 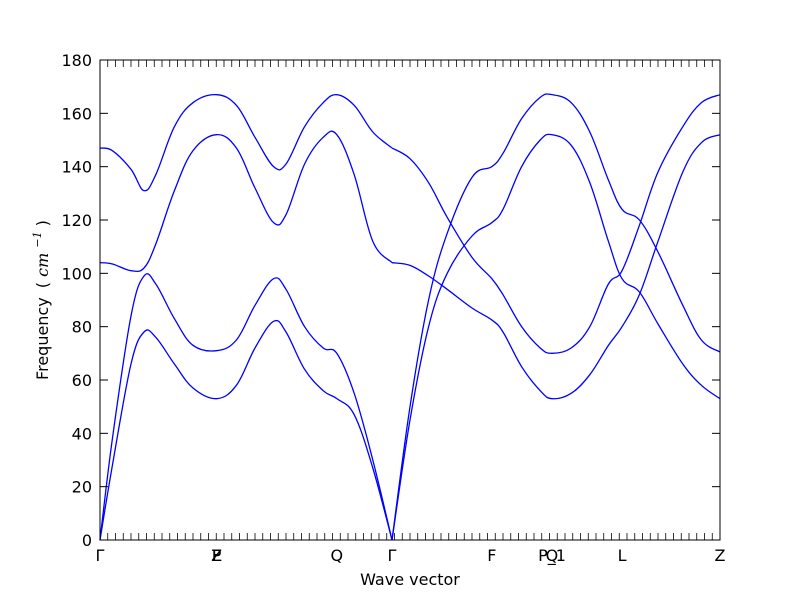 What do you see at coordinates (76, 60) in the screenshot?
I see `y-tick-label: 180` at bounding box center [76, 60].